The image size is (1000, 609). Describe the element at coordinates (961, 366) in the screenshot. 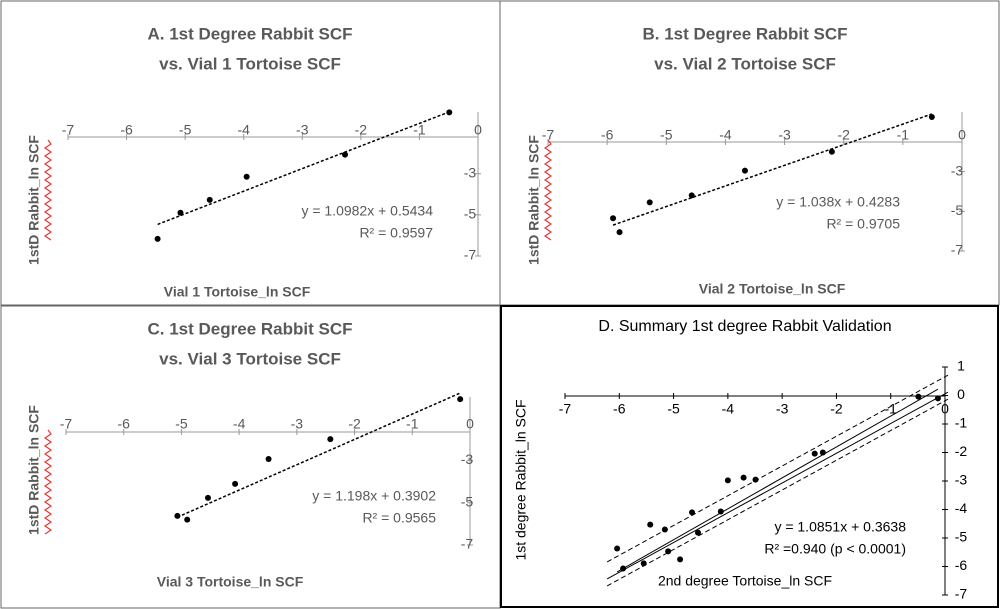

I see `y-tick-label: 1` at that location.